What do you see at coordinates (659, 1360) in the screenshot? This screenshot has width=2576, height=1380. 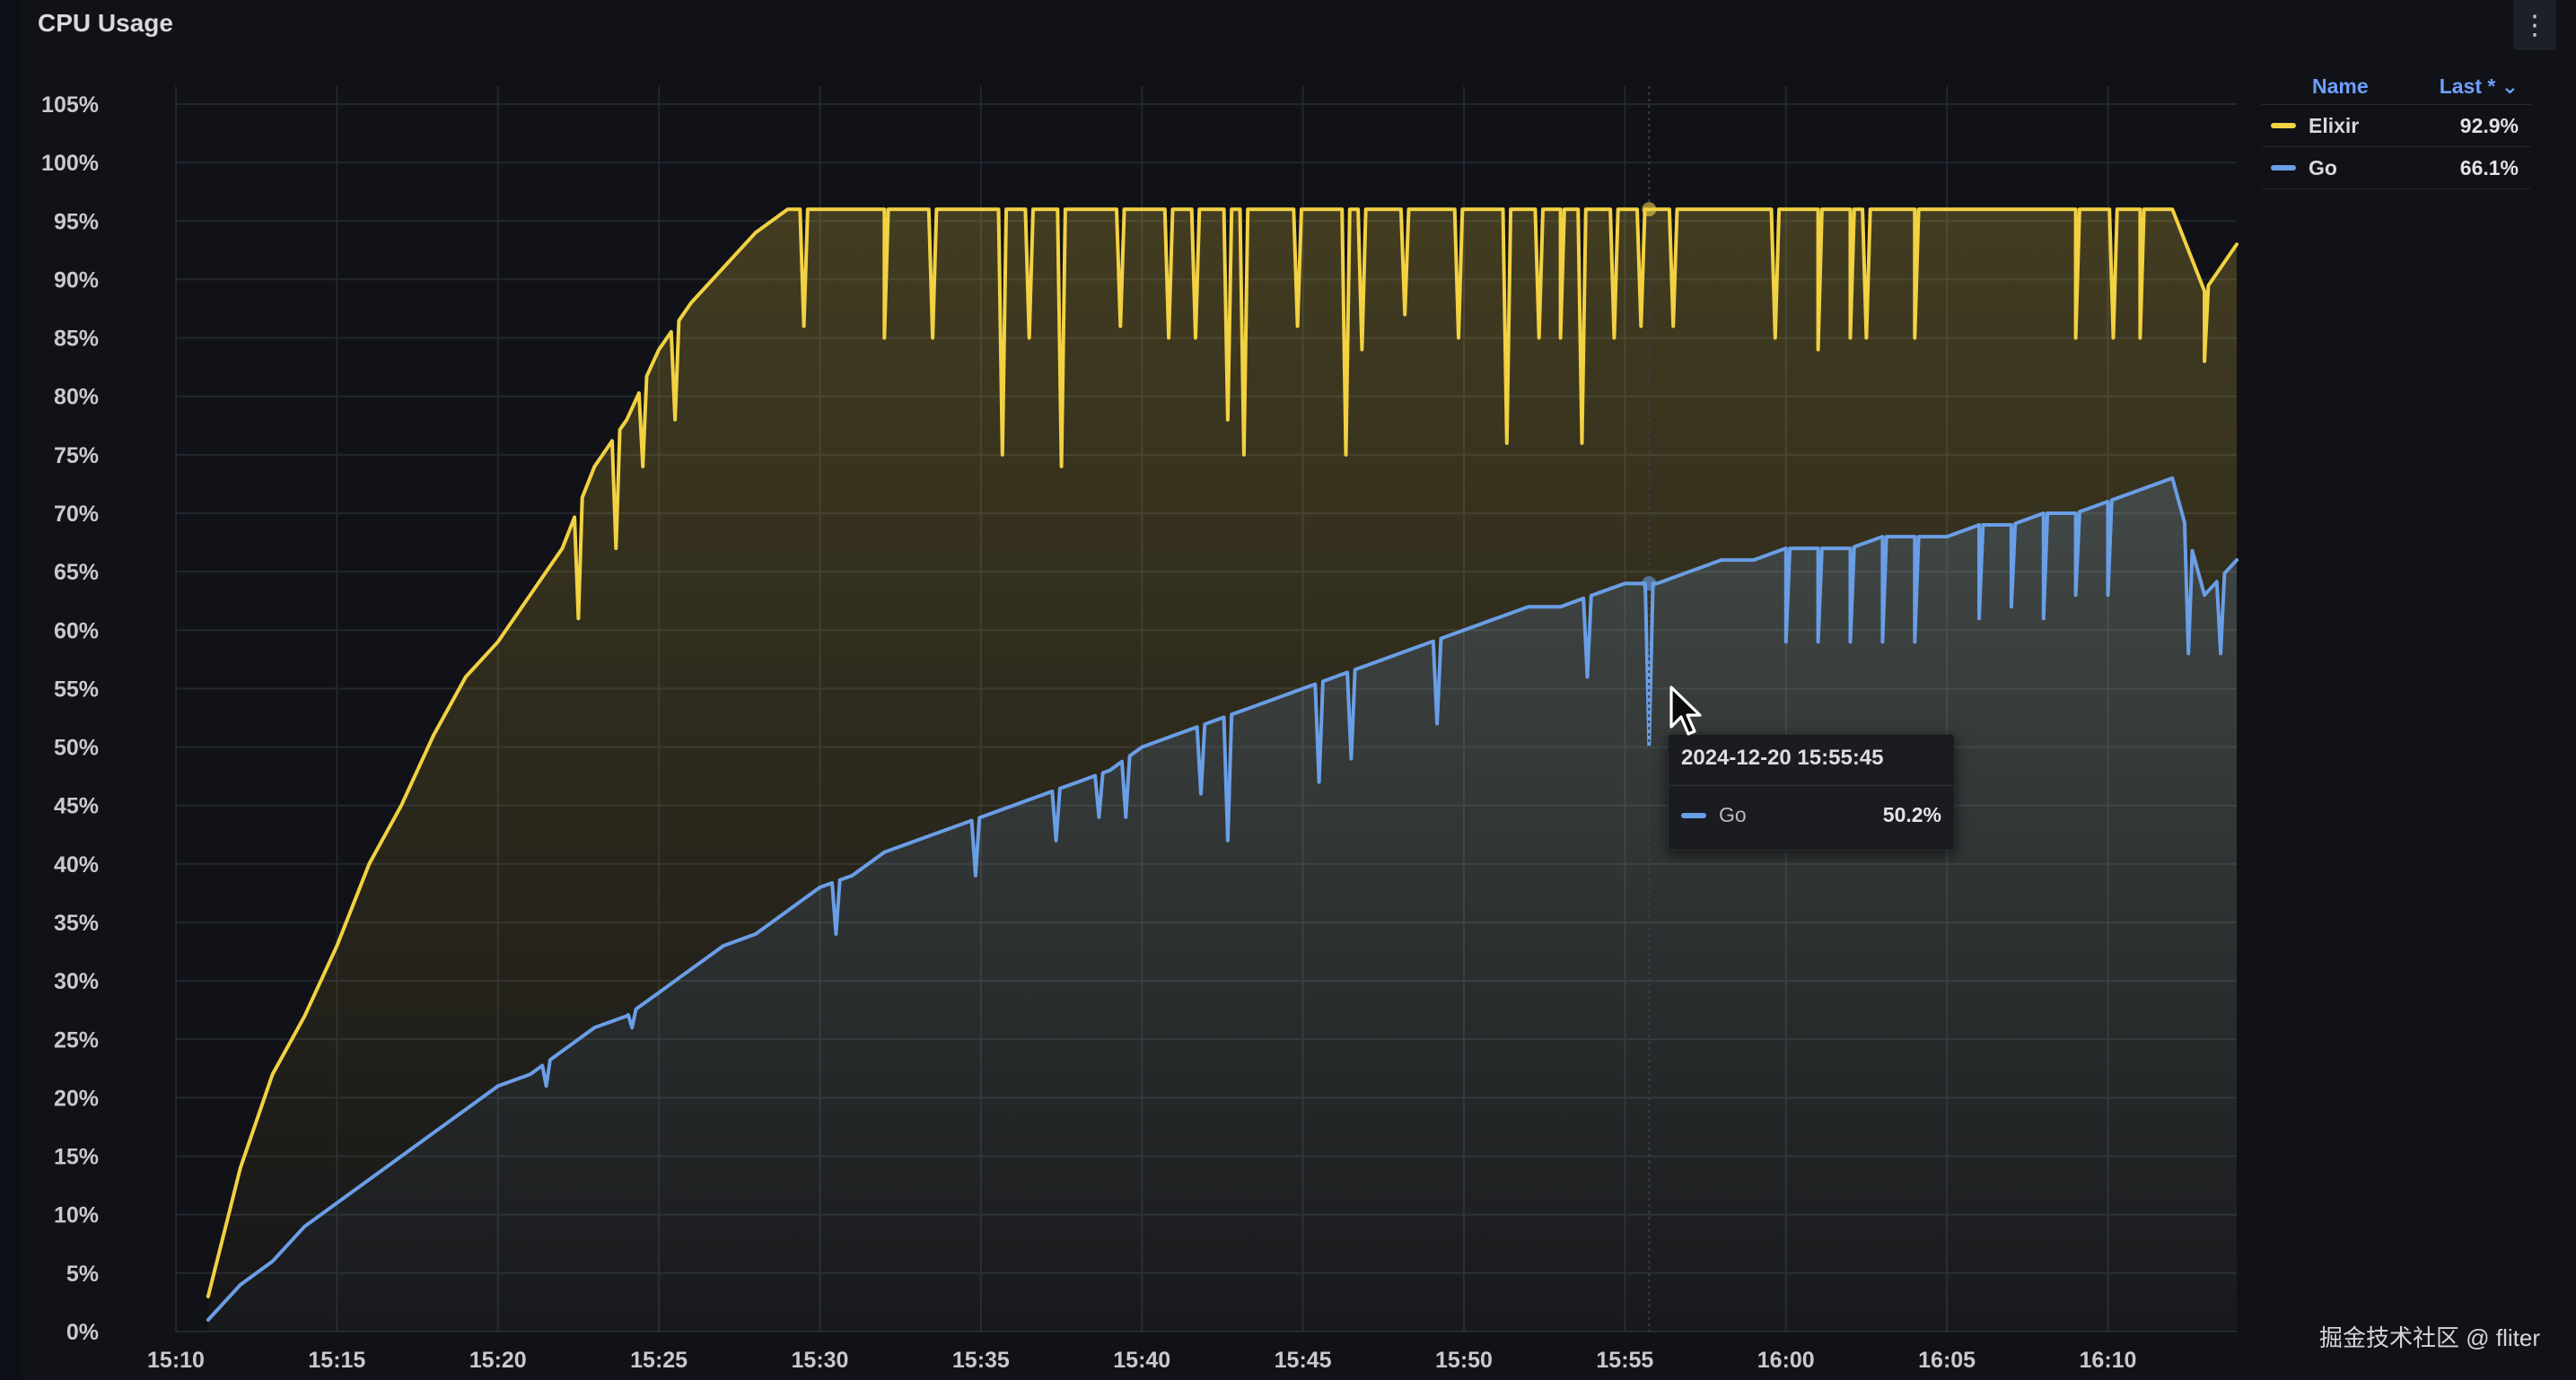 I see `x-tick-label: 15:25` at bounding box center [659, 1360].